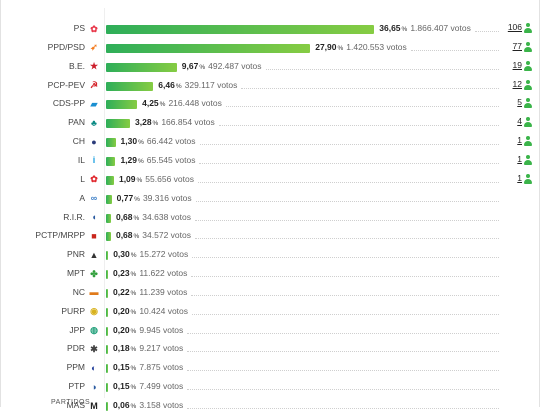  I want to click on votes-value: 39.316, so click(155, 197).